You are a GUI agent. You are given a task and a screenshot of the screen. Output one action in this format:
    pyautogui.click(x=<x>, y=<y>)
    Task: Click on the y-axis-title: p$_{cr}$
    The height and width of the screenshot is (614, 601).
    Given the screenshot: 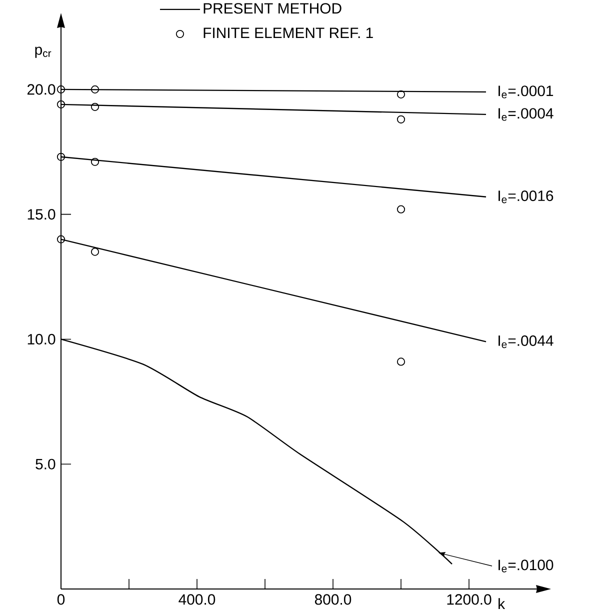 What is the action you would take?
    pyautogui.click(x=43, y=52)
    